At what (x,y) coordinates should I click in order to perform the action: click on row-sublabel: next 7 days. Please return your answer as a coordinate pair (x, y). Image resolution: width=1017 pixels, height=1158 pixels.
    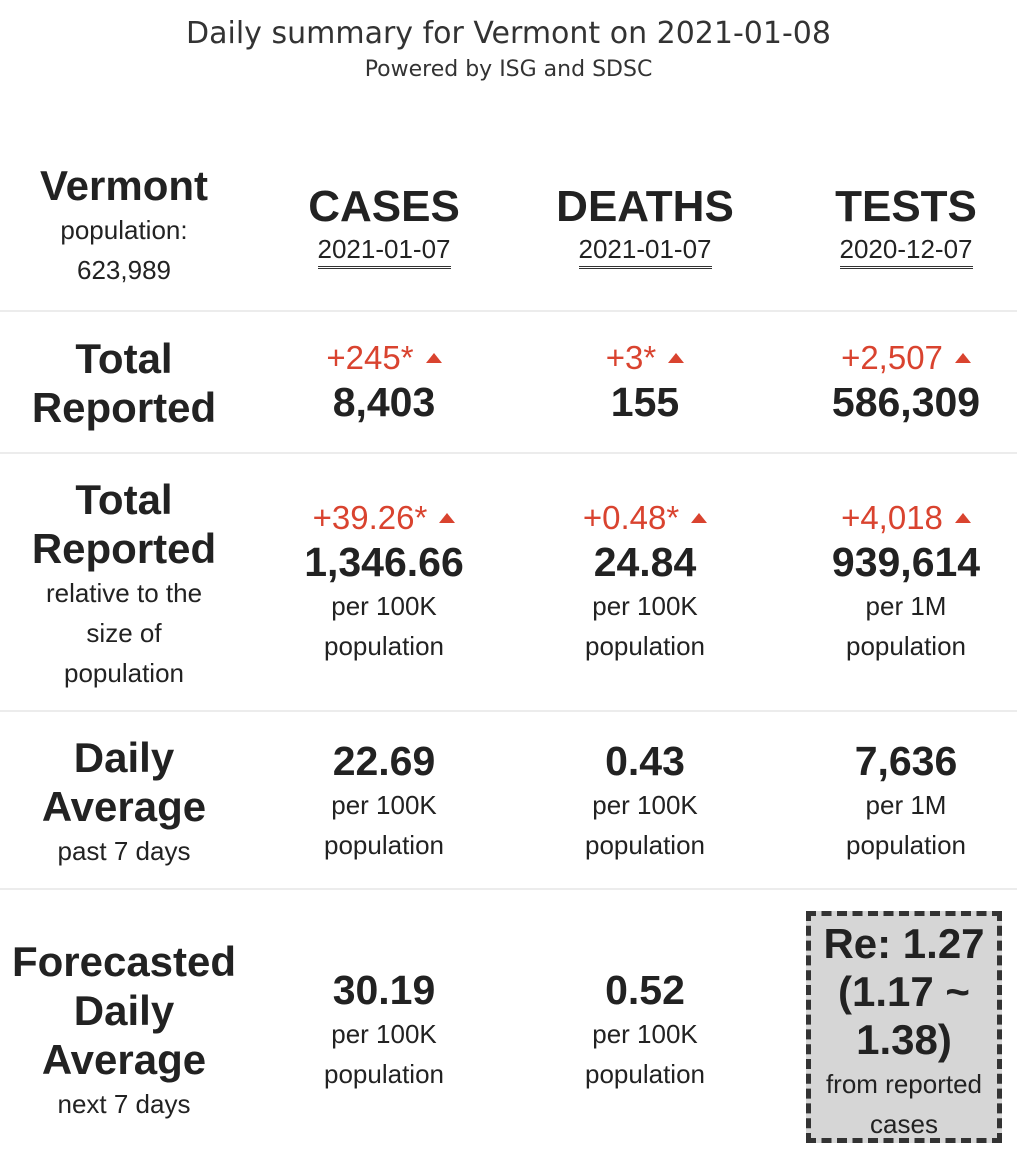
    Looking at the image, I should click on (124, 1104).